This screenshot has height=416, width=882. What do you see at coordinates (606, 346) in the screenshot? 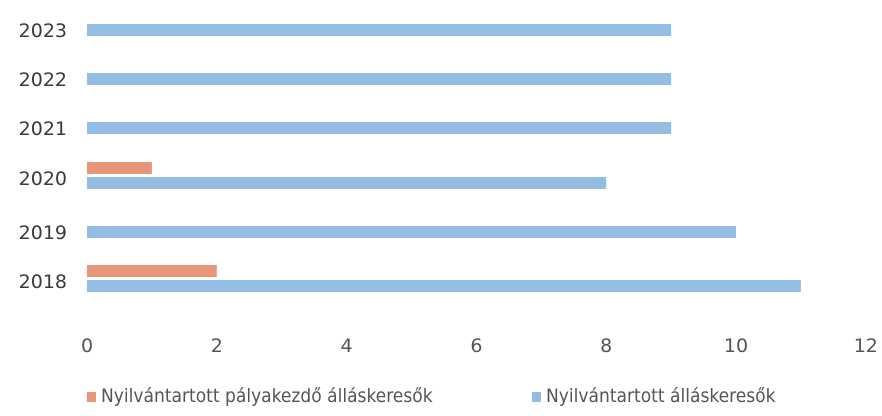
I see `x-tick-label-8: 8` at bounding box center [606, 346].